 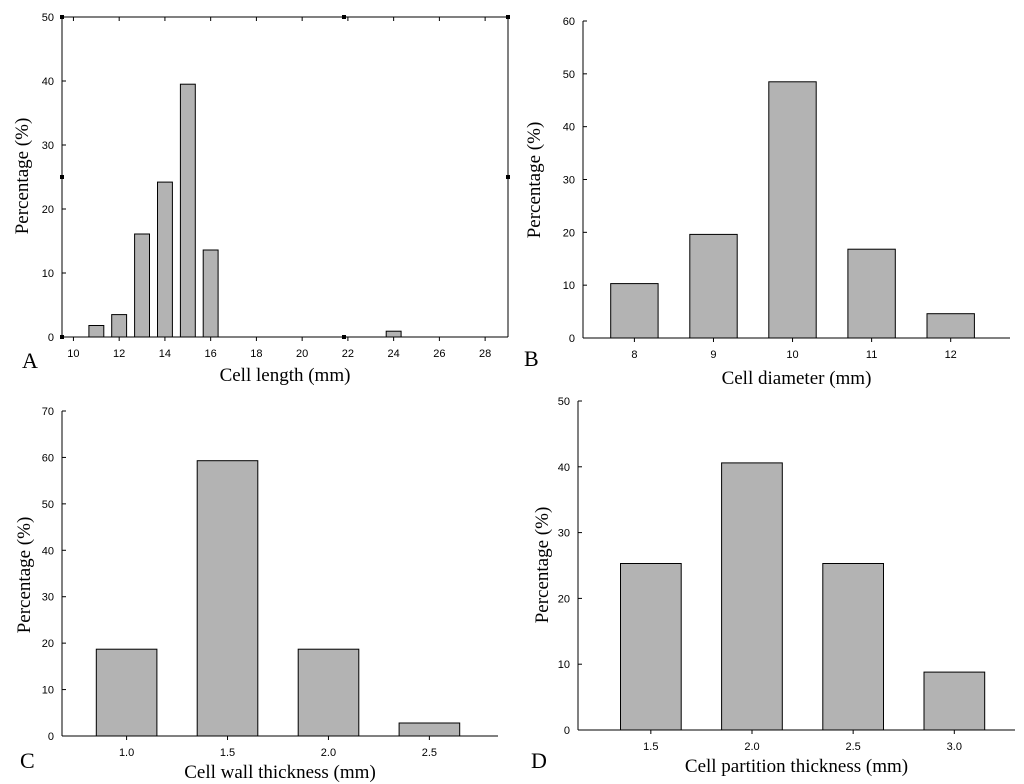 I want to click on x-tick-label-D-3.0: 3.0, so click(x=954, y=747).